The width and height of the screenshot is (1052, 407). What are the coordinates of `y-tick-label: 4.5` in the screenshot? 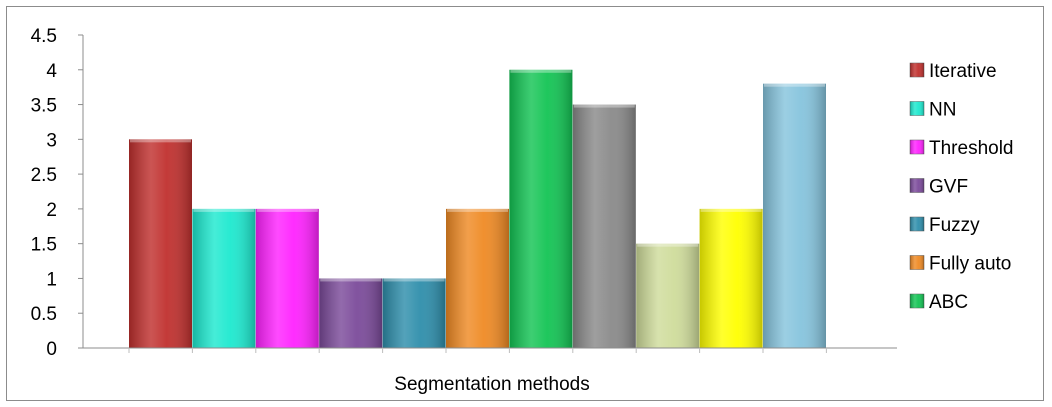 It's located at (44, 36).